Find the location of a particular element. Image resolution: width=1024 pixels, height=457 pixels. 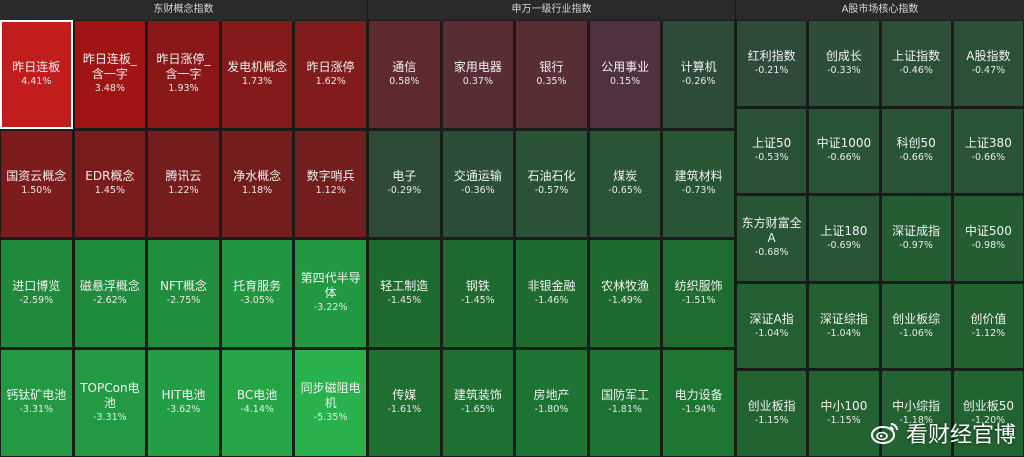

heatmap-tile: 建筑装饰 -1.65% is located at coordinates (478, 402).